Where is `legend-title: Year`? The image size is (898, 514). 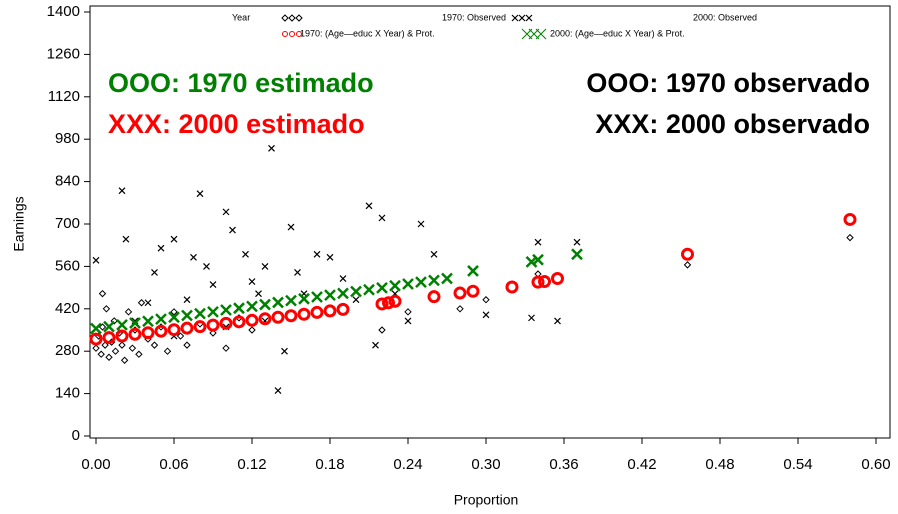
legend-title: Year is located at coordinates (241, 17).